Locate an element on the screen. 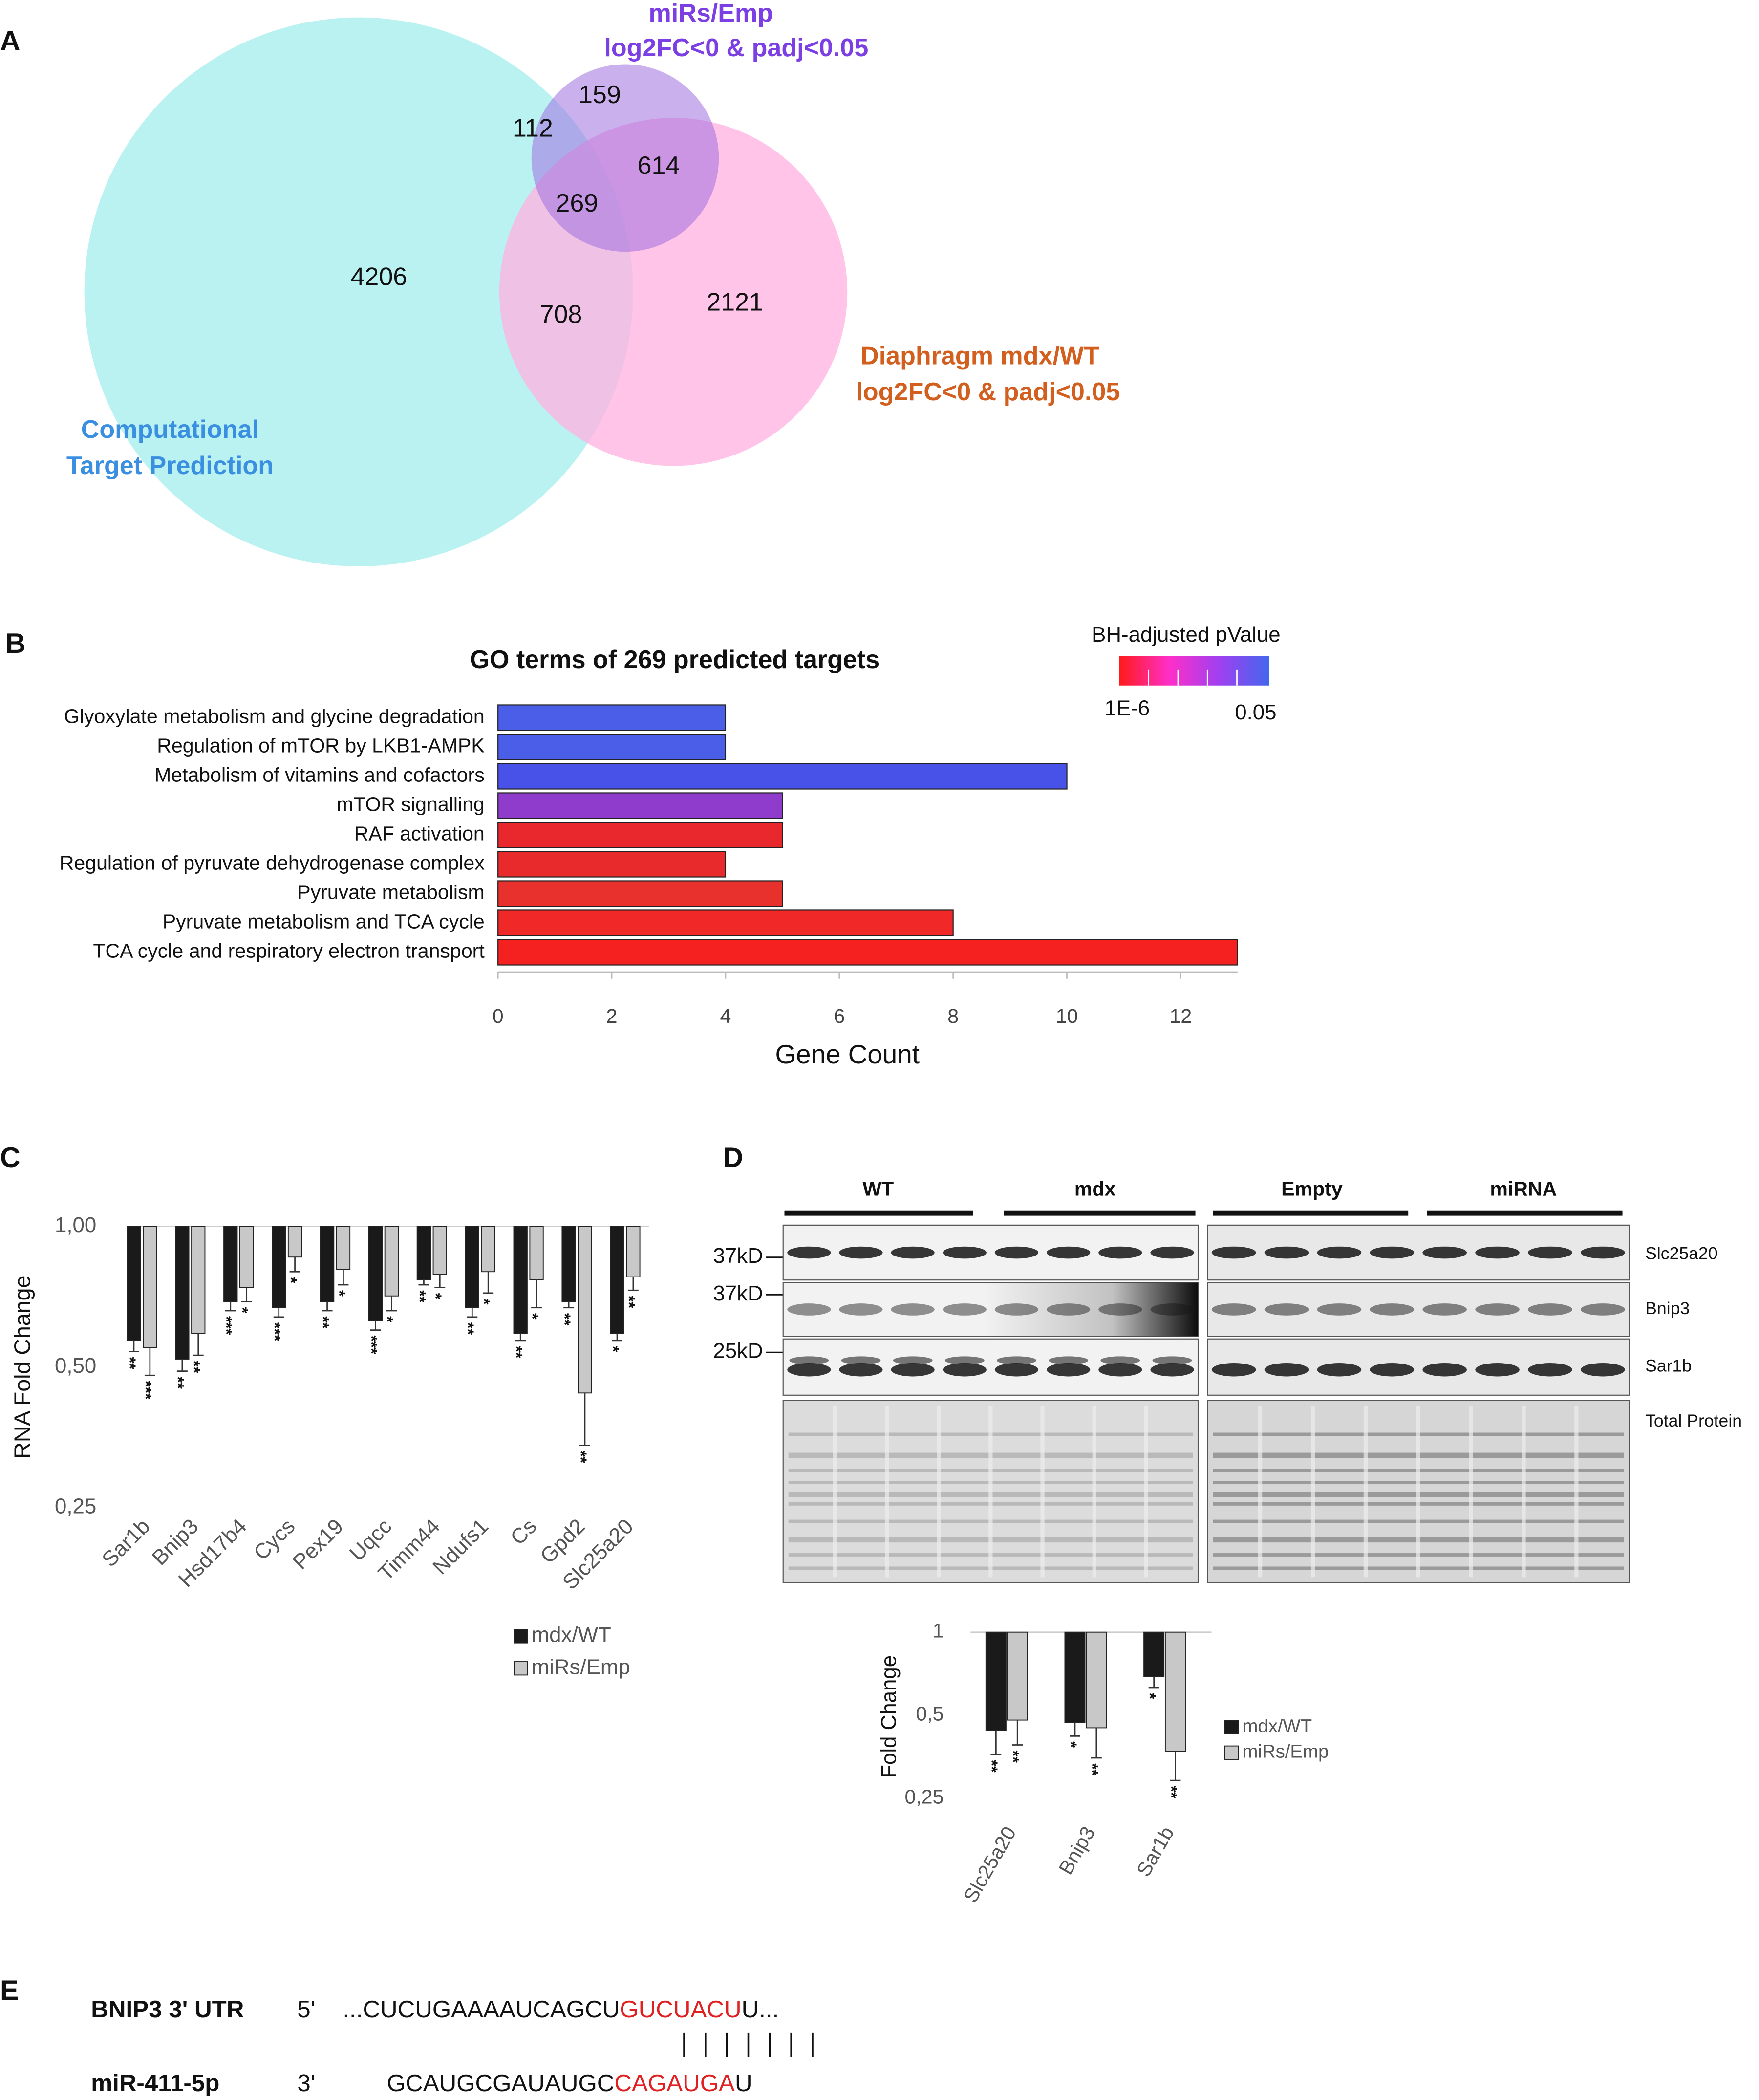 This screenshot has height=2100, width=1759. sequence-name: BNIP3 3' UTR is located at coordinates (167, 2009).